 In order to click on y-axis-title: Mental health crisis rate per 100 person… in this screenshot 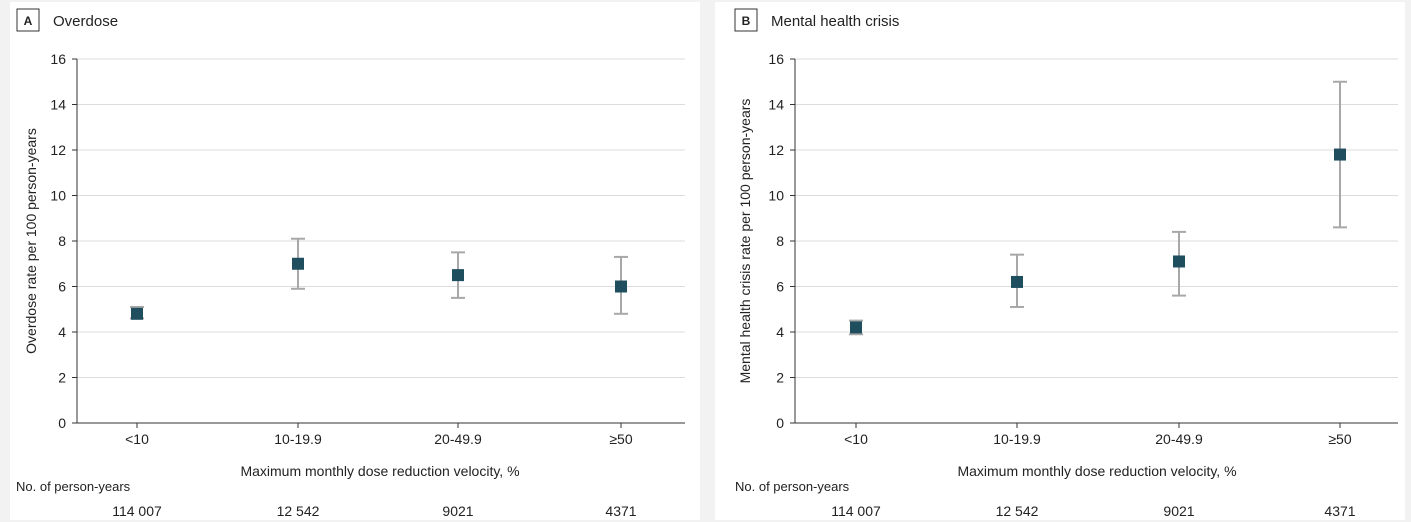, I will do `click(745, 241)`.